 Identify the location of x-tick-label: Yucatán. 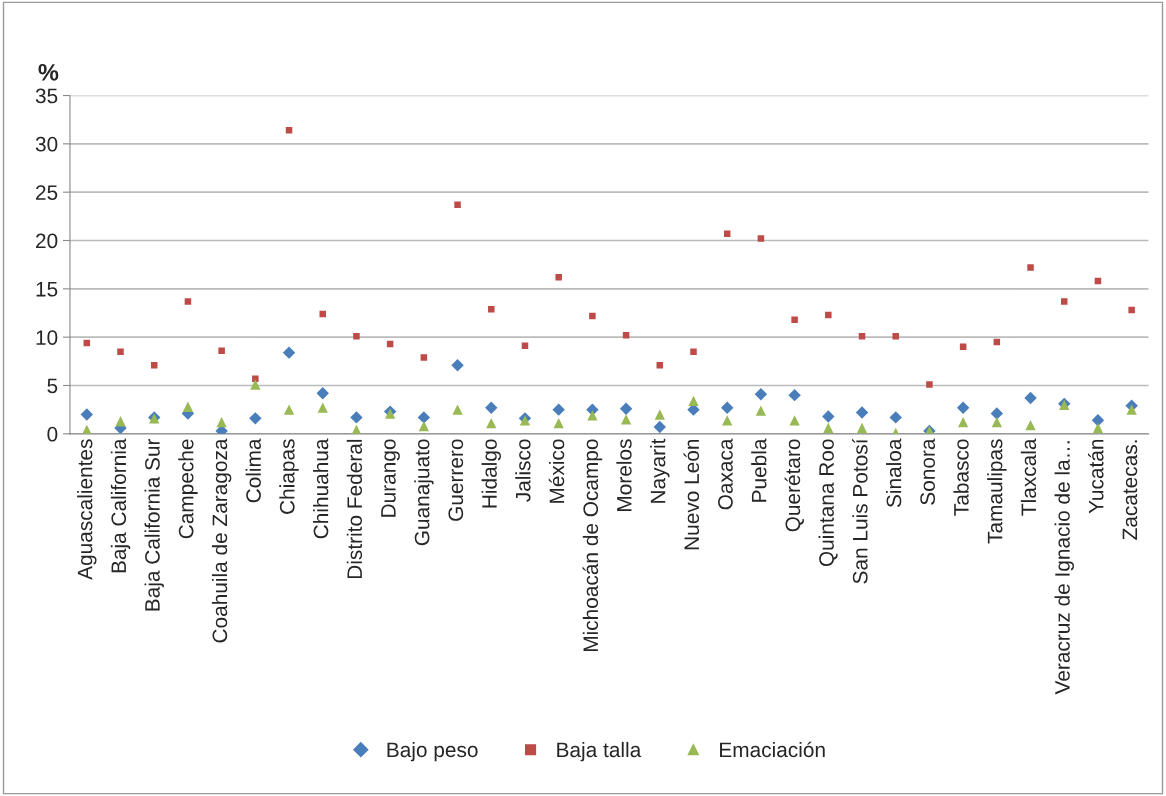
(1096, 476).